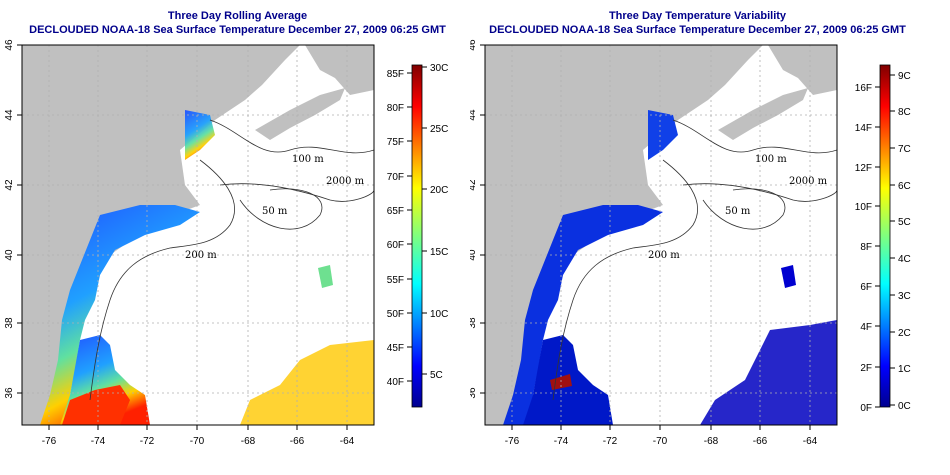 The width and height of the screenshot is (950, 475). I want to click on y-tick-label: 40, so click(474, 255).